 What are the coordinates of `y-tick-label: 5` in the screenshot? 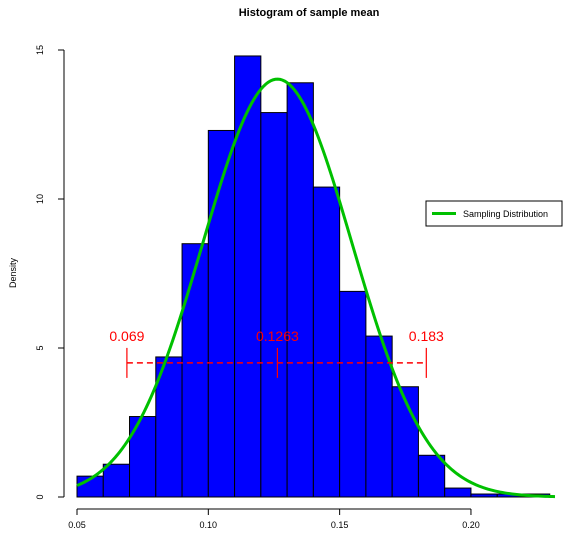 It's located at (40, 347).